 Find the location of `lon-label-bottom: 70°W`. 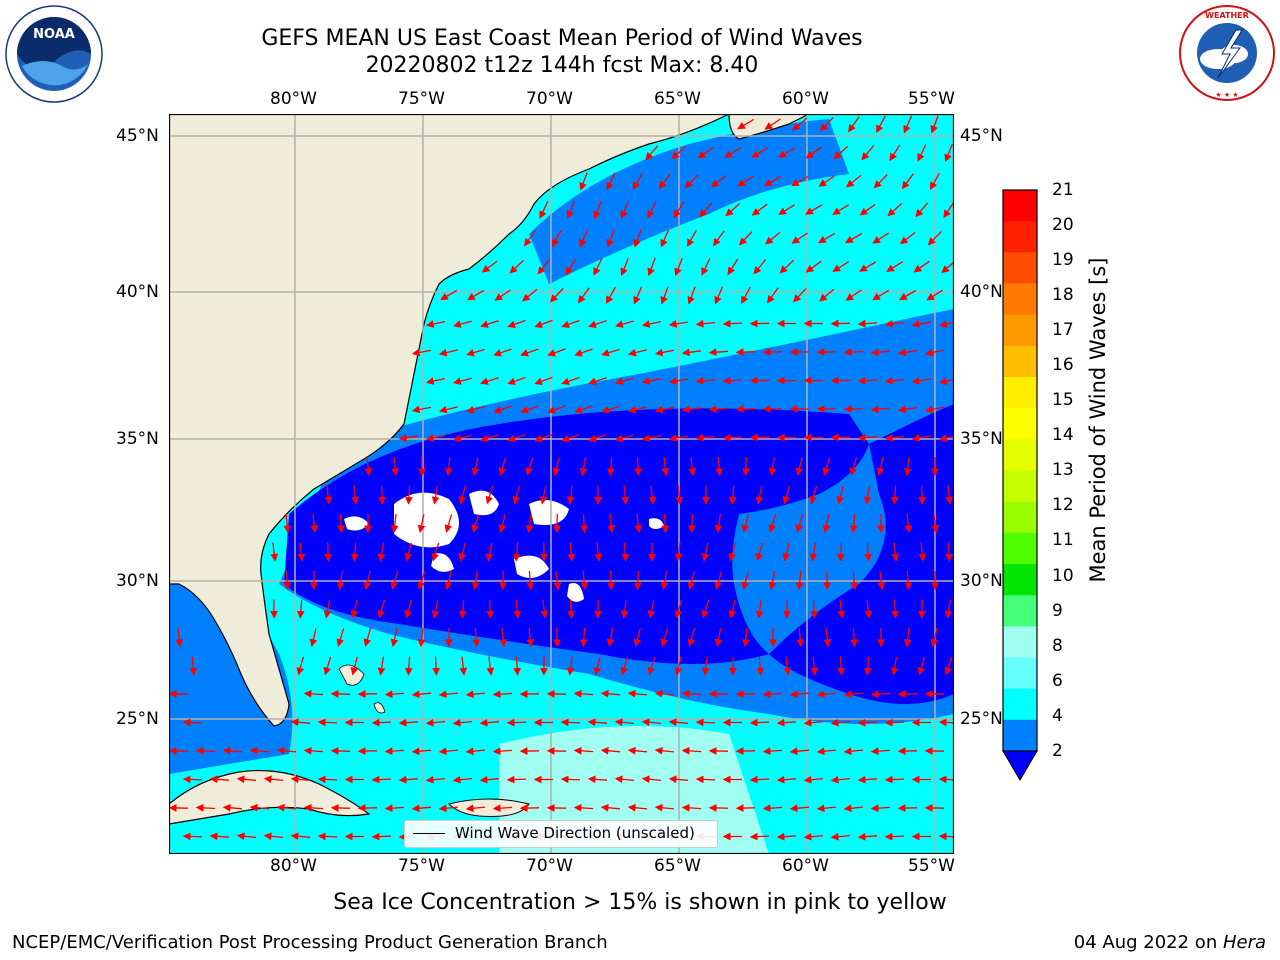

lon-label-bottom: 70°W is located at coordinates (549, 866).